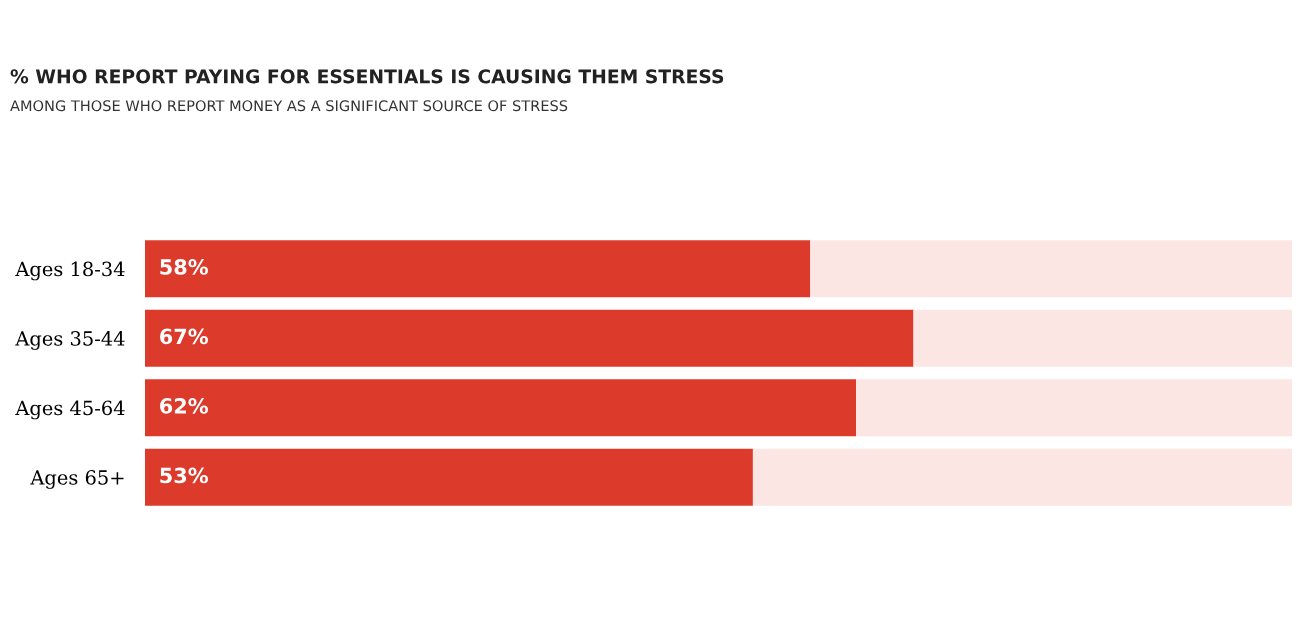 This screenshot has height=643, width=1310. I want to click on data-label: 67%, so click(184, 336).